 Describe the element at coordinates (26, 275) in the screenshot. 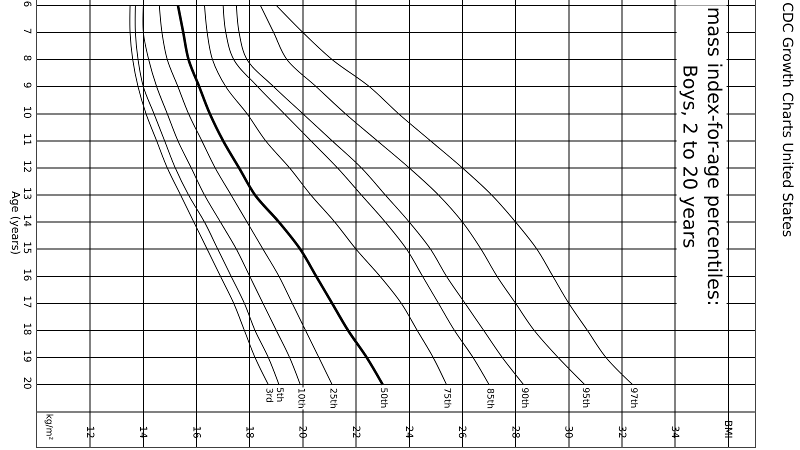

I see `y-tick-label: 16` at that location.